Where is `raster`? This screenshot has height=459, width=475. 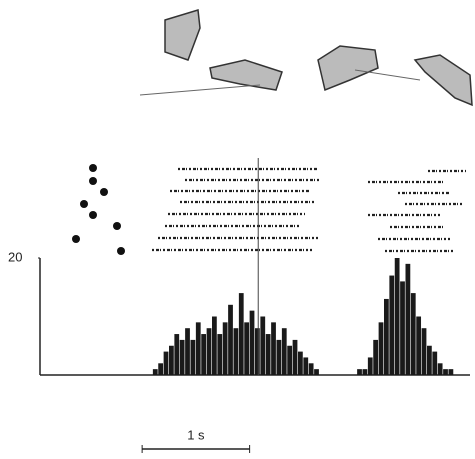
raster is located at coordinates (309, 210).